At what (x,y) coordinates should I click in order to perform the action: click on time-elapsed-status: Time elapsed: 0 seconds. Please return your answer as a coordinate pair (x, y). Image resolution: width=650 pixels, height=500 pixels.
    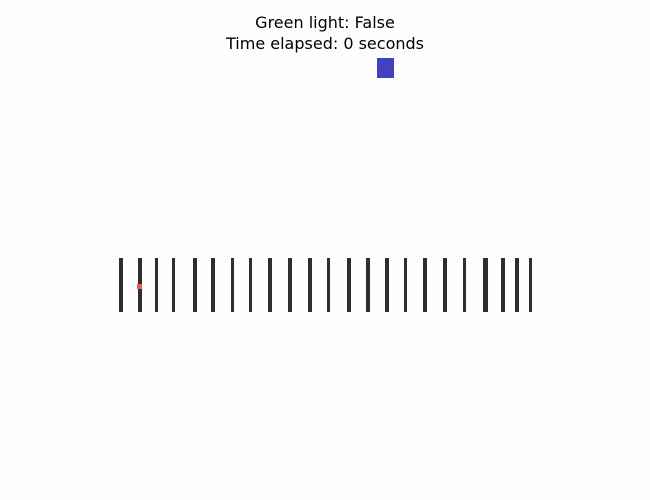
    Looking at the image, I should click on (325, 43).